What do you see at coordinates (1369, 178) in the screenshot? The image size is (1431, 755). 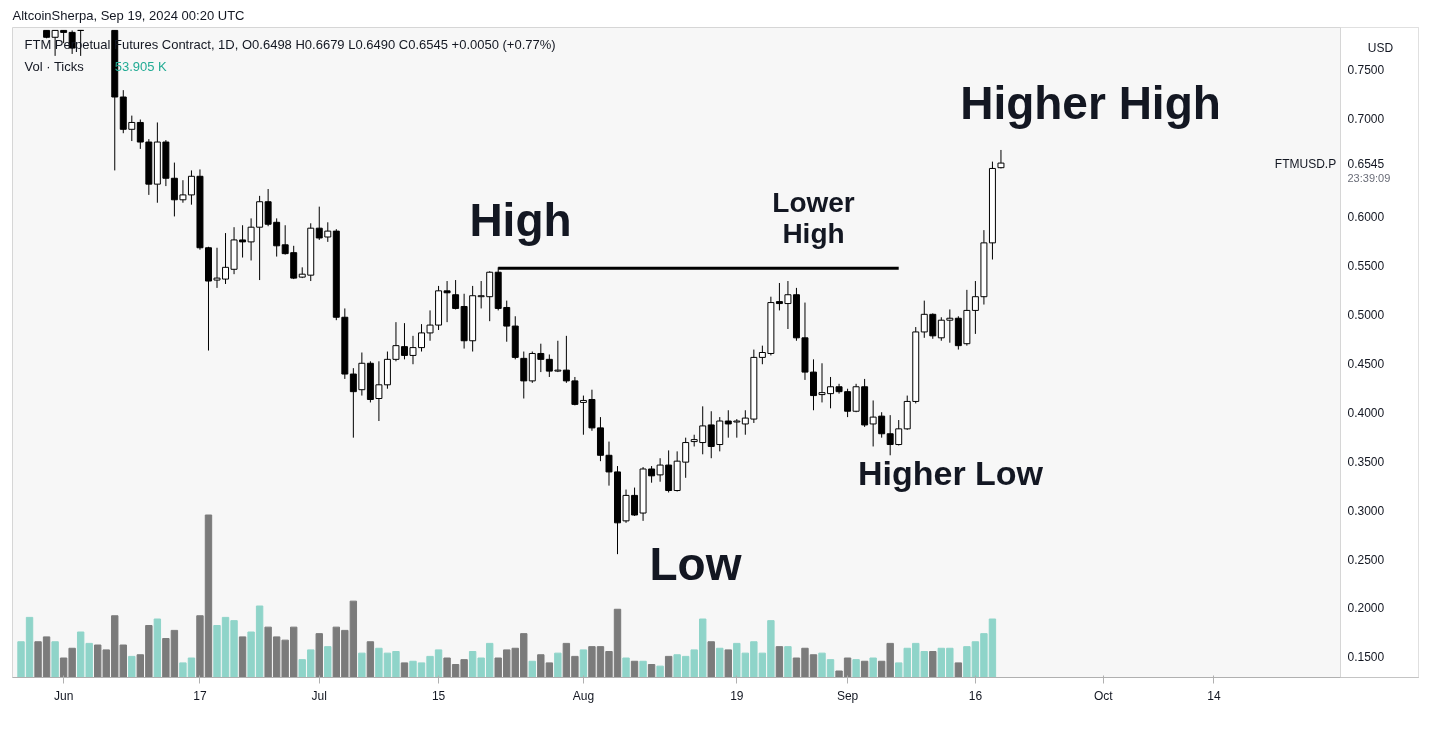 I see `annotation: 23:39:09` at bounding box center [1369, 178].